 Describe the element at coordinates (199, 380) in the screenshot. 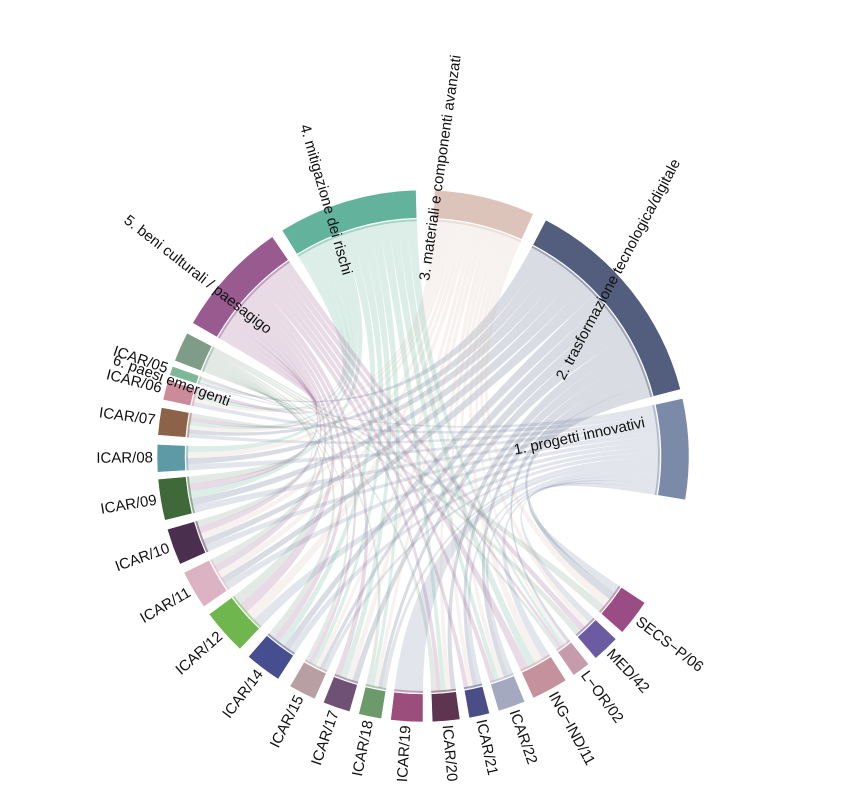

I see `arc-inner-icar05` at that location.